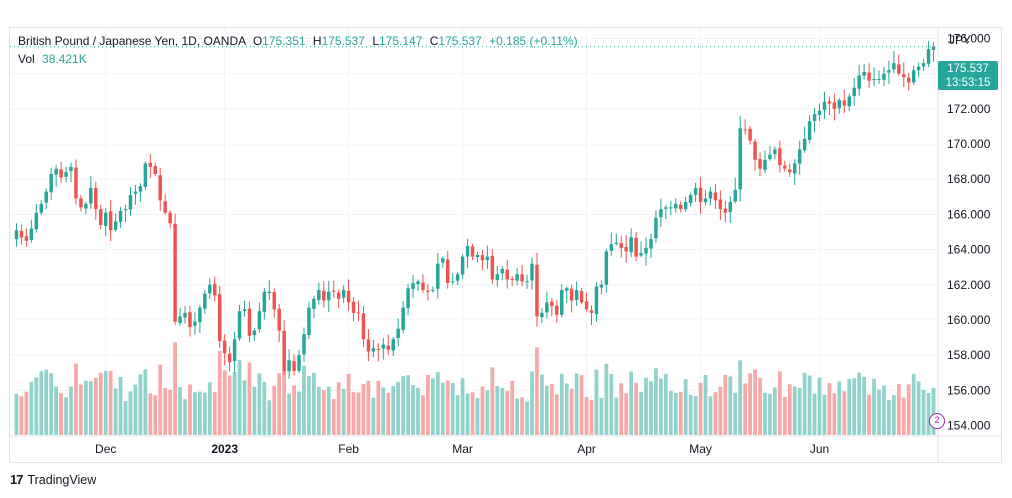 The image size is (1012, 498). I want to click on volume-legend: Vol 38.421K, so click(52, 59).